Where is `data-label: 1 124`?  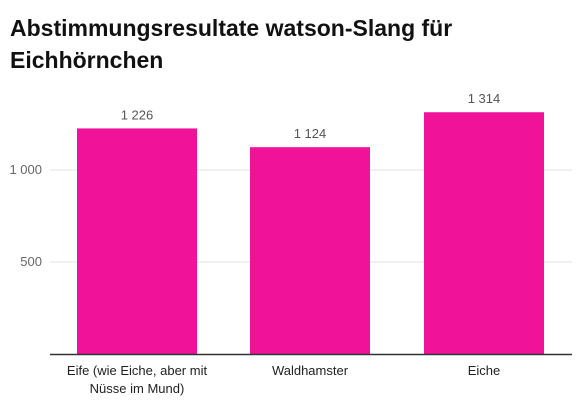
data-label: 1 124 is located at coordinates (310, 133).